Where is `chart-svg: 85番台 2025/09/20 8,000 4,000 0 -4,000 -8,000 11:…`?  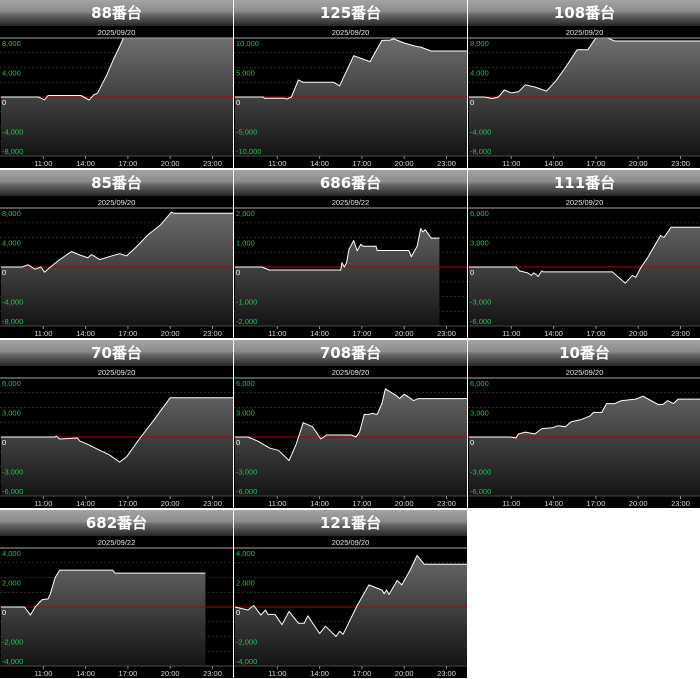
chart-svg: 85番台 2025/09/20 8,000 4,000 0 -4,000 -8,000 11:… is located at coordinates (116, 254).